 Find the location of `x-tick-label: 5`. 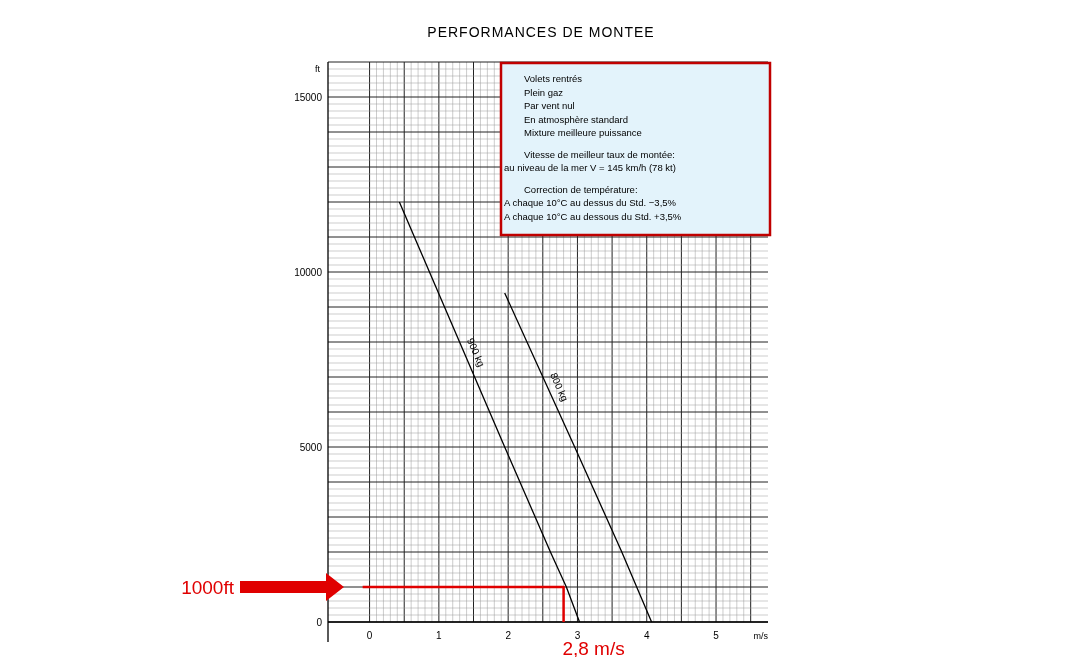

x-tick-label: 5 is located at coordinates (716, 635).